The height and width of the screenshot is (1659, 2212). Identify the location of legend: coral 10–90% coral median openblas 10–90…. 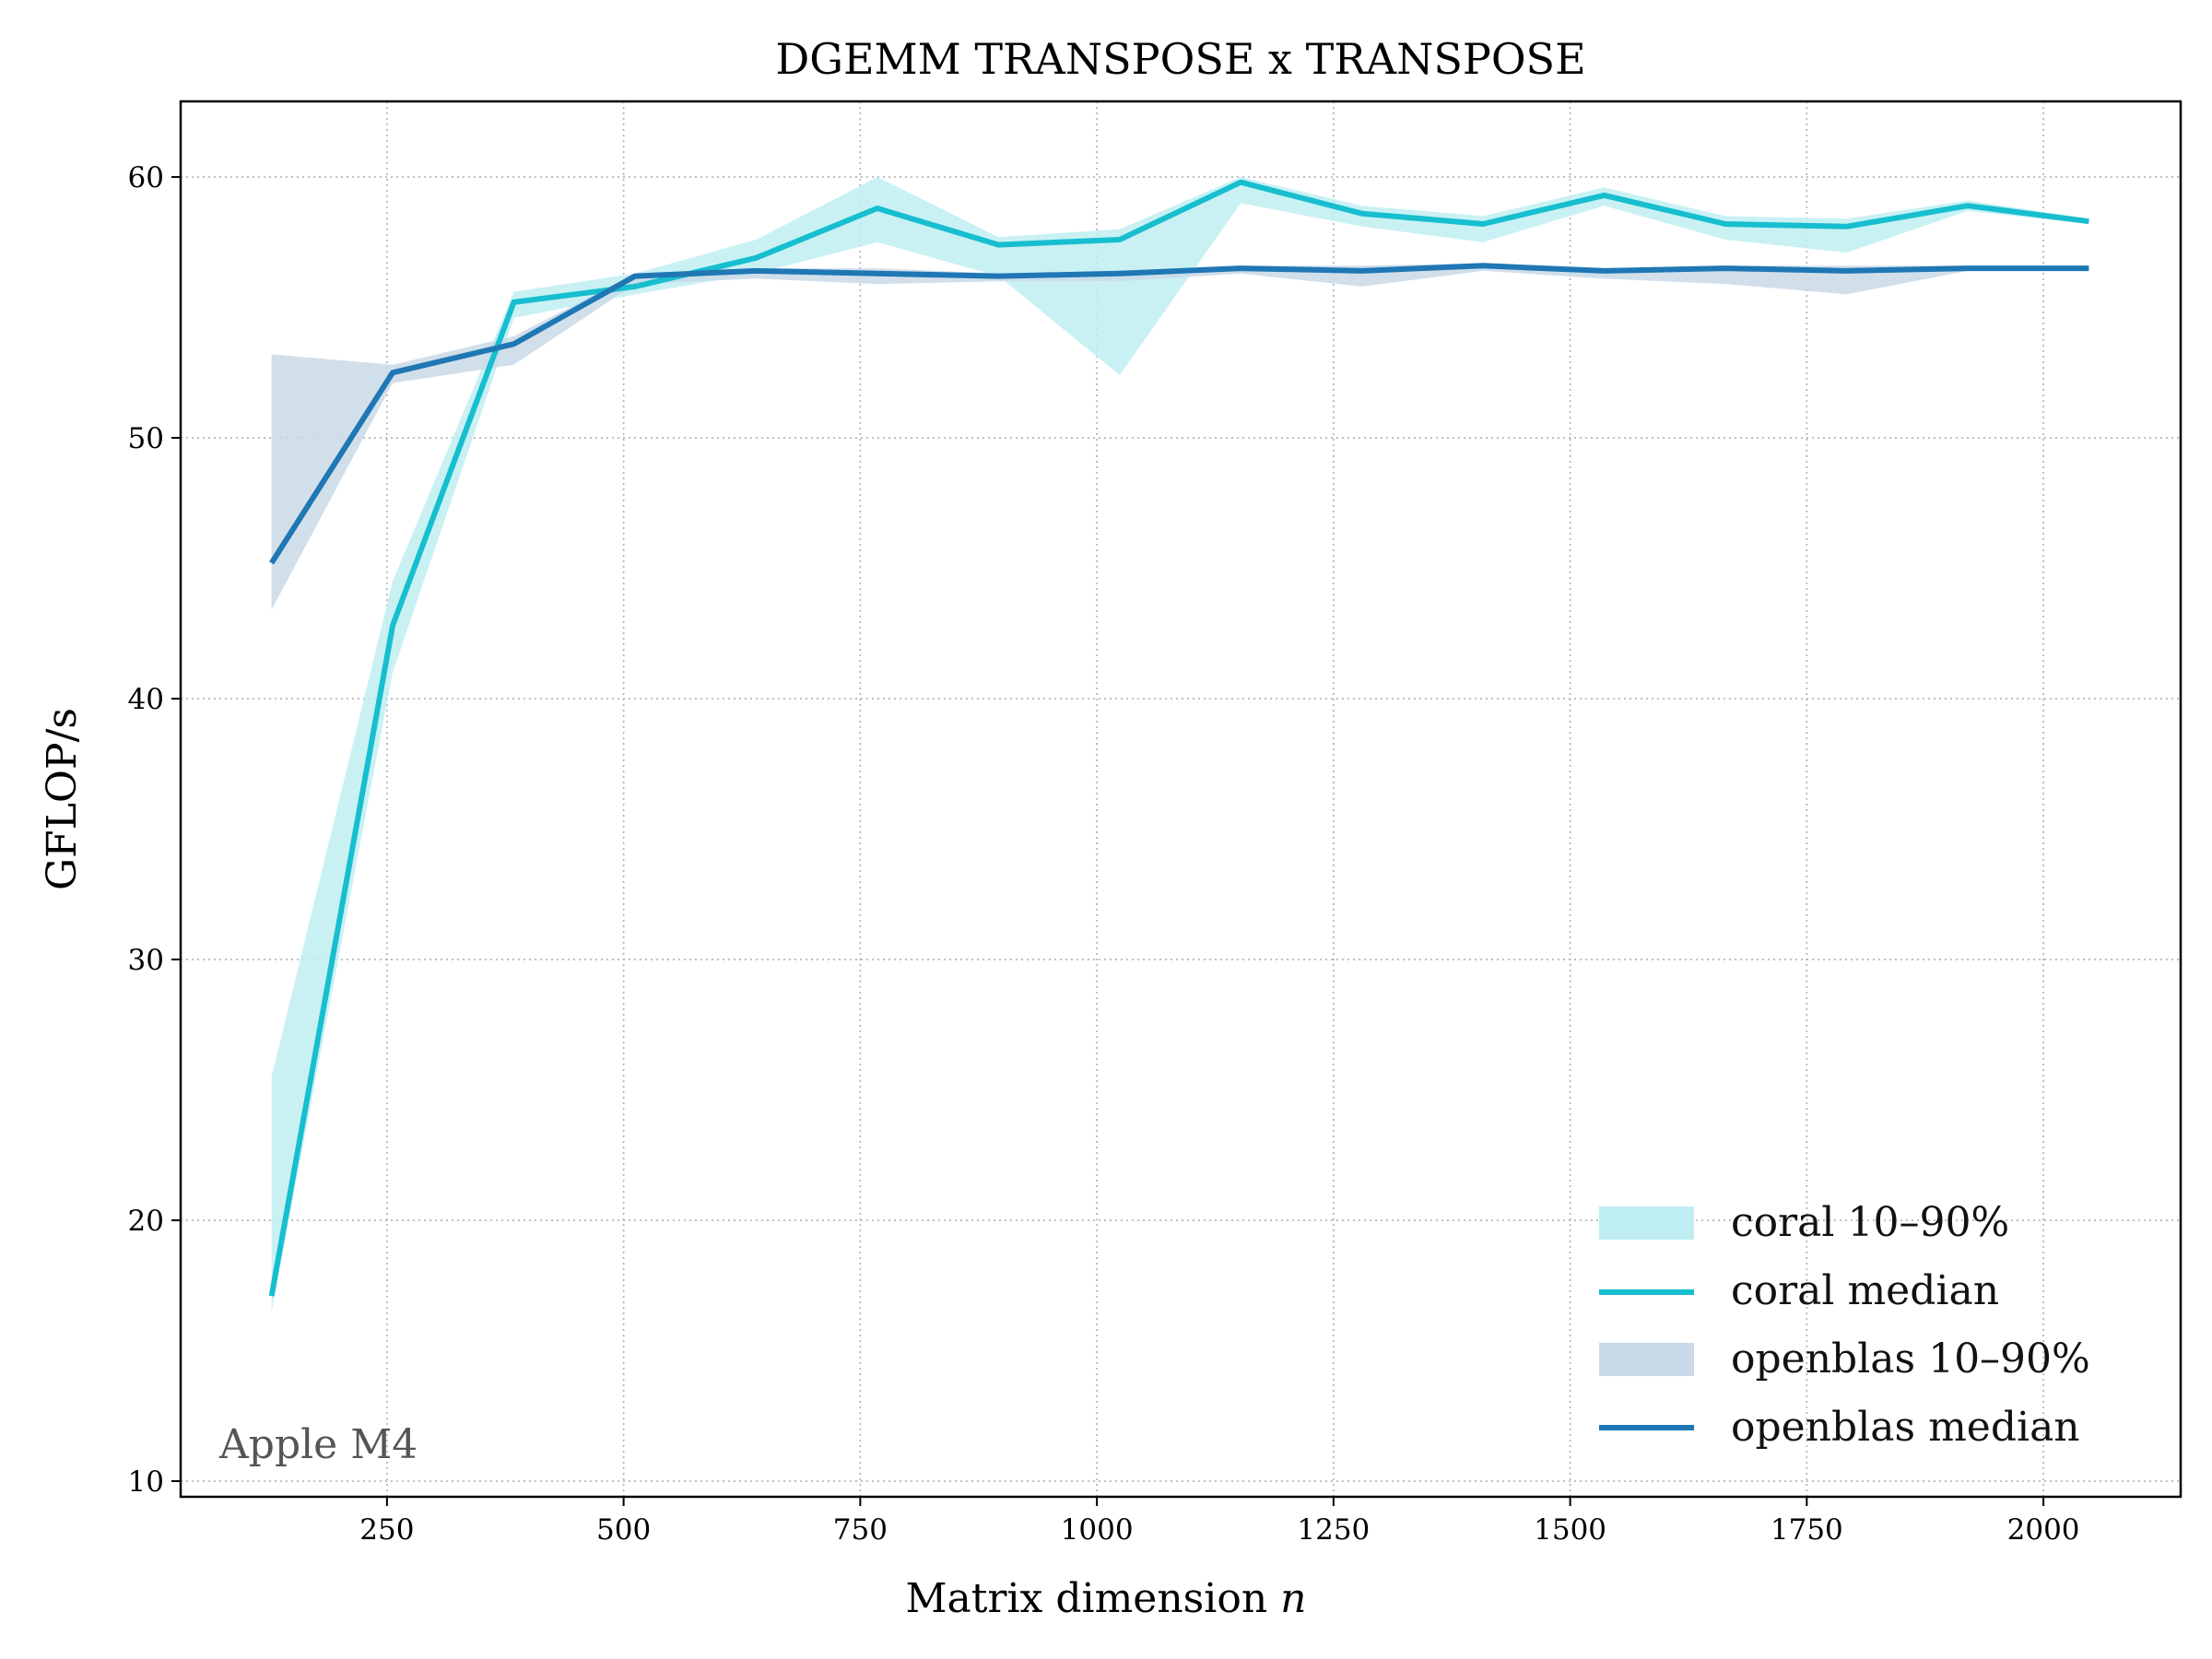
(1844, 1325).